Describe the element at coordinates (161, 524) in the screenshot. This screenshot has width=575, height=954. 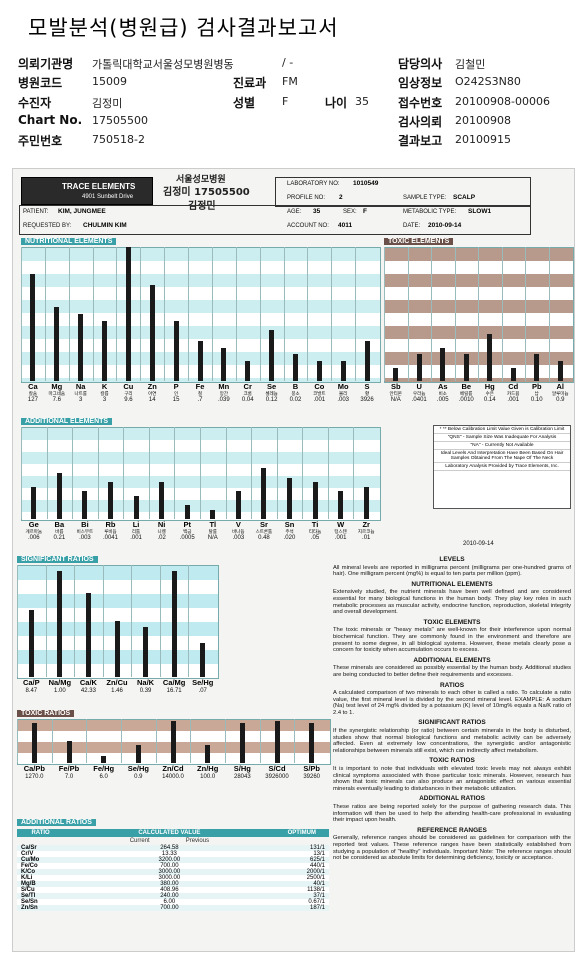
I see `element-symbol: Ni` at that location.